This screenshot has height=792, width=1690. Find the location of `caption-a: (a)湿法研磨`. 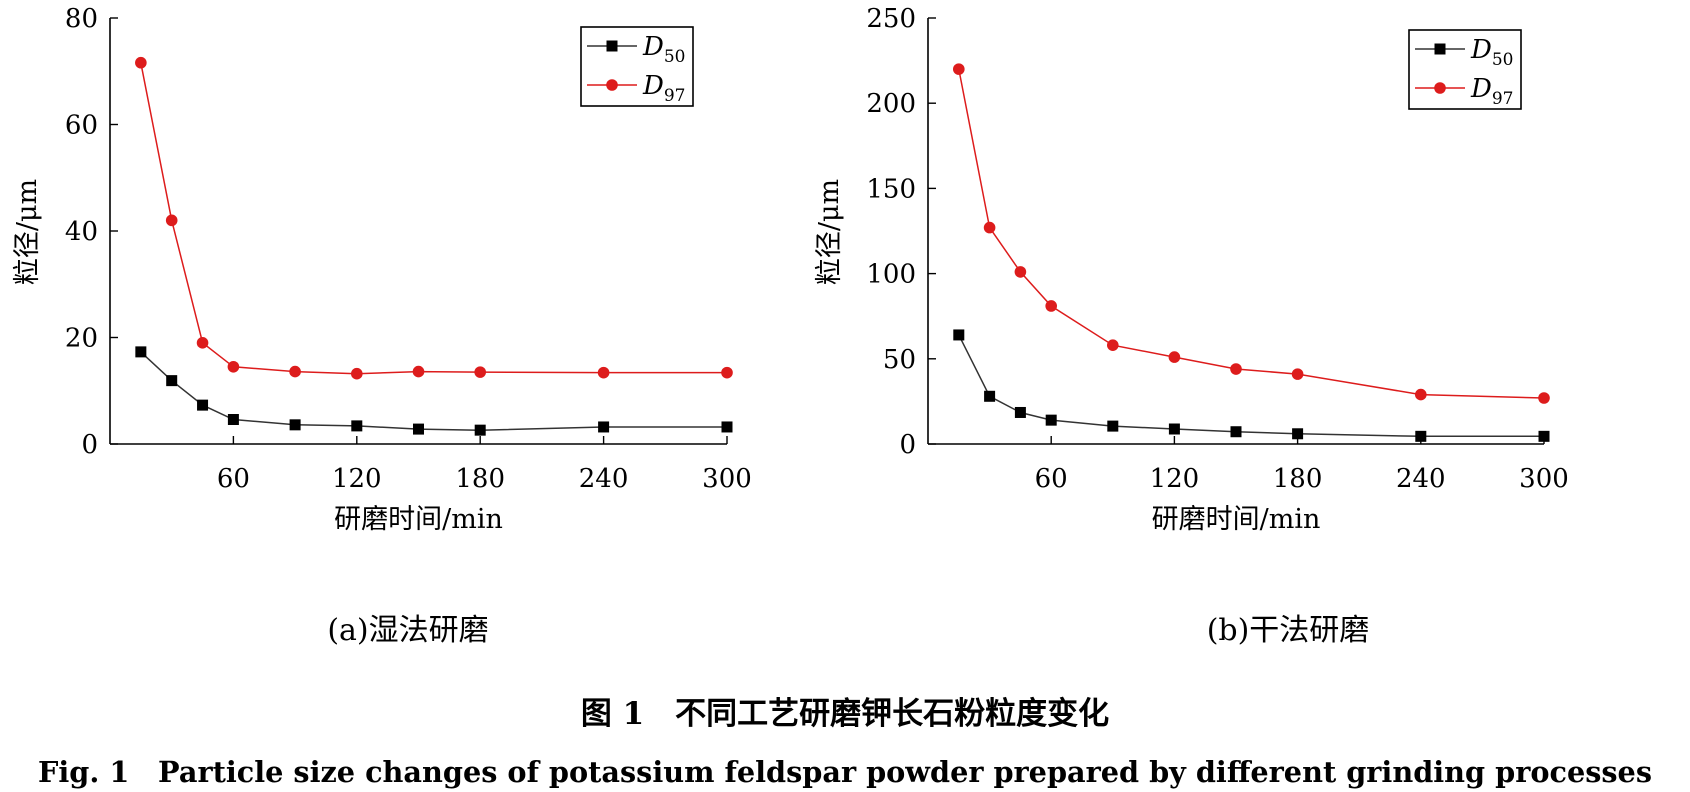

caption-a: (a)湿法研磨 is located at coordinates (407, 630).